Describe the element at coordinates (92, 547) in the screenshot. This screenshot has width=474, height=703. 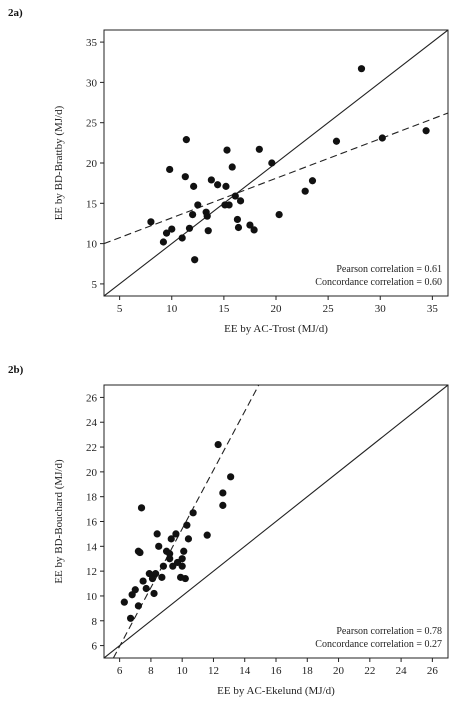
I see `y-tick-label: 14` at that location.